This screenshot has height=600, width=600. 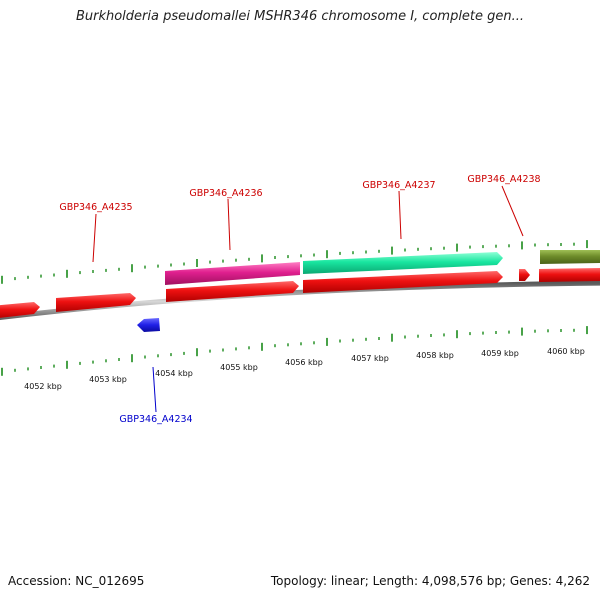 I want to click on cds-feature-a4238-small, so click(x=524, y=275).